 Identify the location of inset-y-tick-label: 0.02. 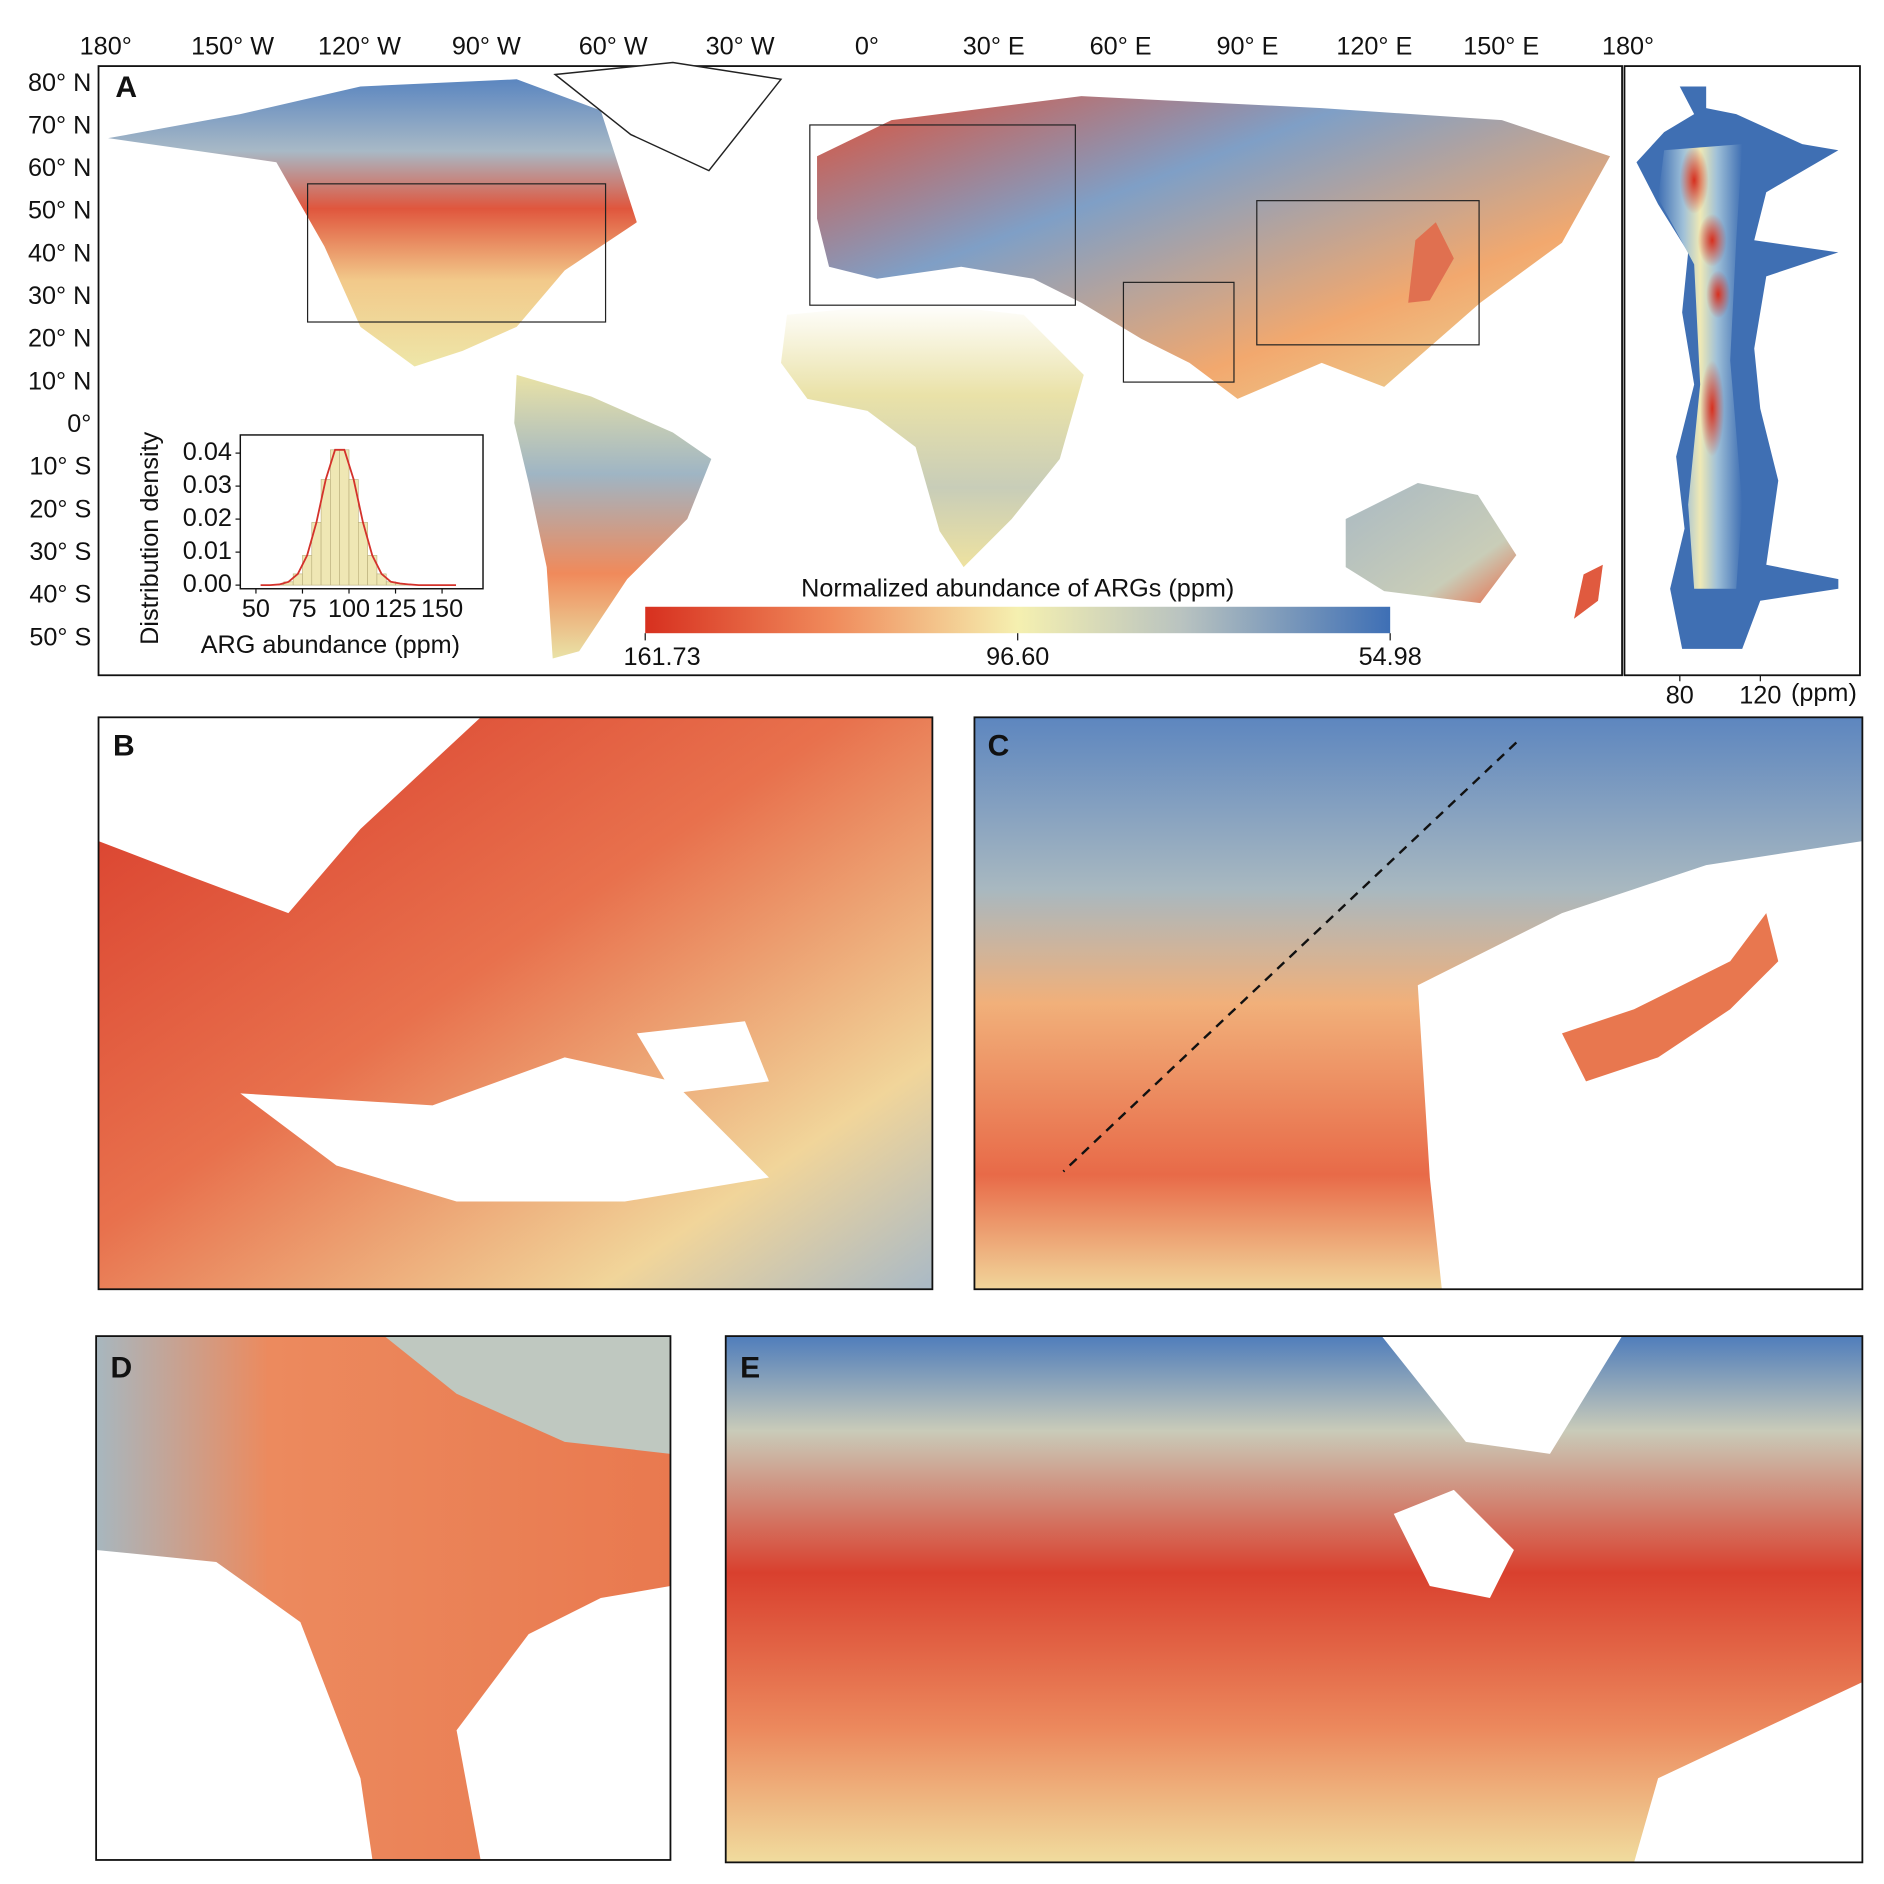
(207, 518).